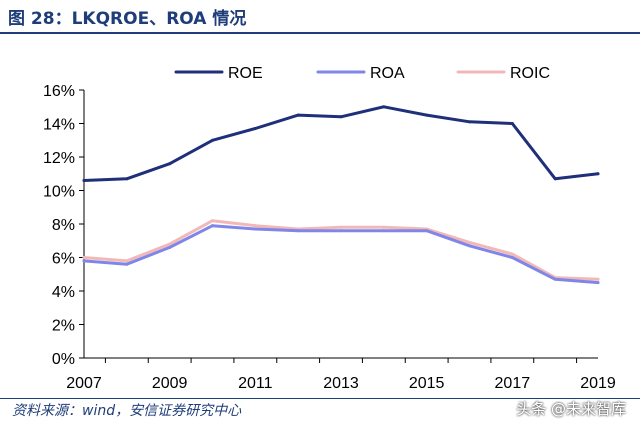  Describe the element at coordinates (127, 411) in the screenshot. I see `source-note: 资料来源：wind，安信证券研究中心` at that location.